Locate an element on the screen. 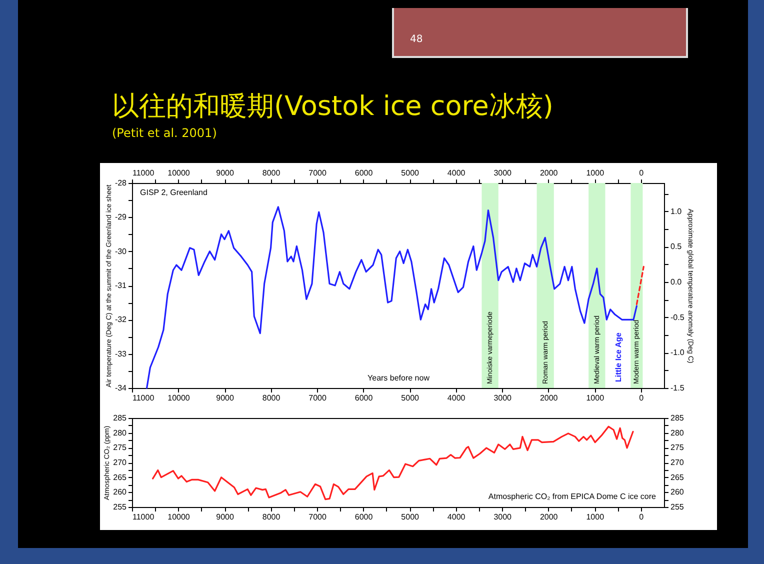 The height and width of the screenshot is (564, 764). annotation: Atmospheric CO₂ from EPICA Dome C ice core is located at coordinates (572, 496).